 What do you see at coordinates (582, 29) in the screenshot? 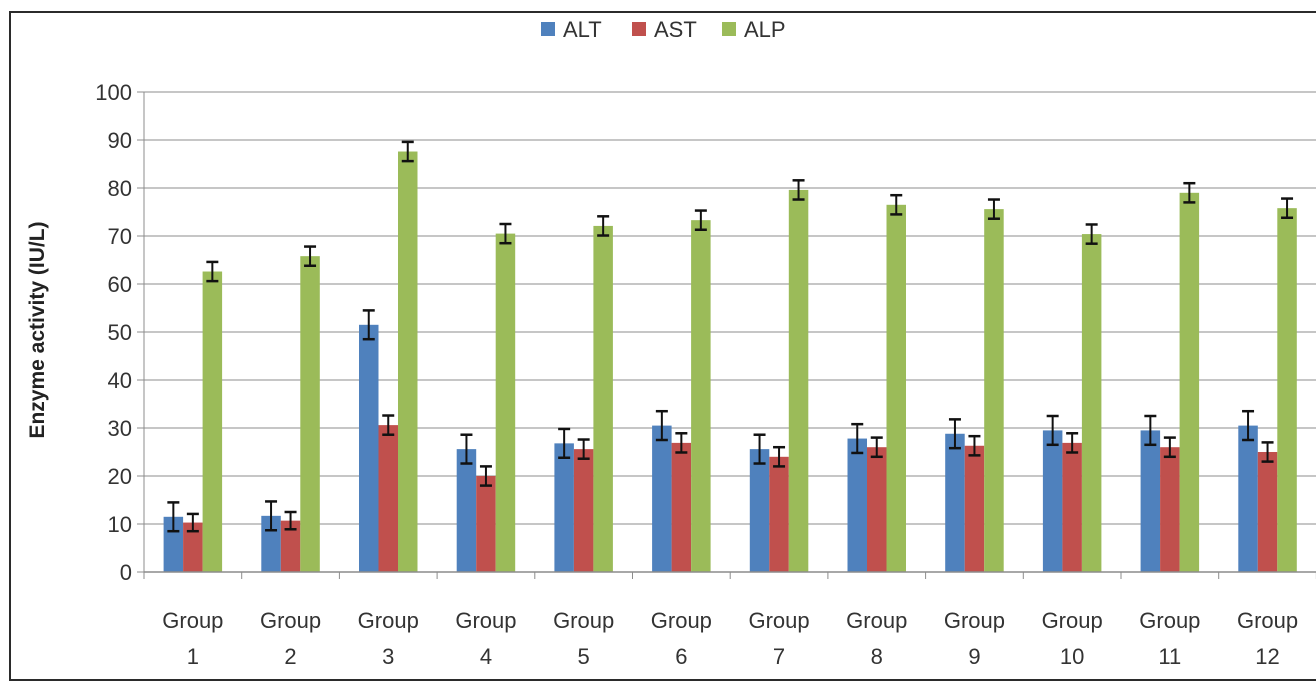
I see `legend-label-alt: ALT` at bounding box center [582, 29].